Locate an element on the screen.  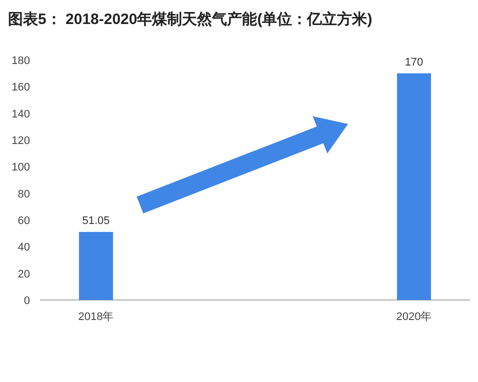
y-tick-label: 120 is located at coordinates (21, 141).